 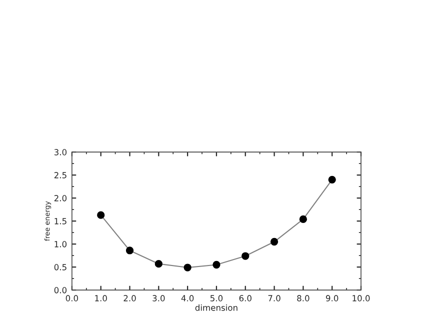 What do you see at coordinates (60, 267) in the screenshot?
I see `y-tick-label: 0.5` at bounding box center [60, 267].